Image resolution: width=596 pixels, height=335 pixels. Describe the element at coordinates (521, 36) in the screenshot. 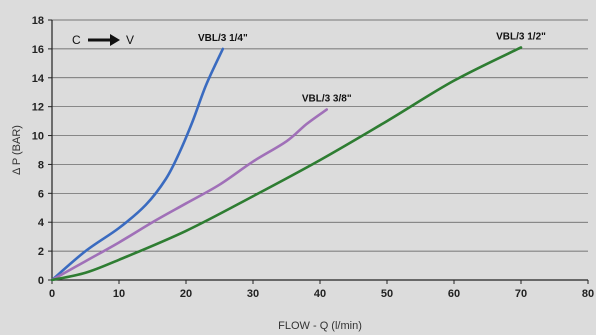

I see `series-label-2: VBL/3 1/2"` at that location.